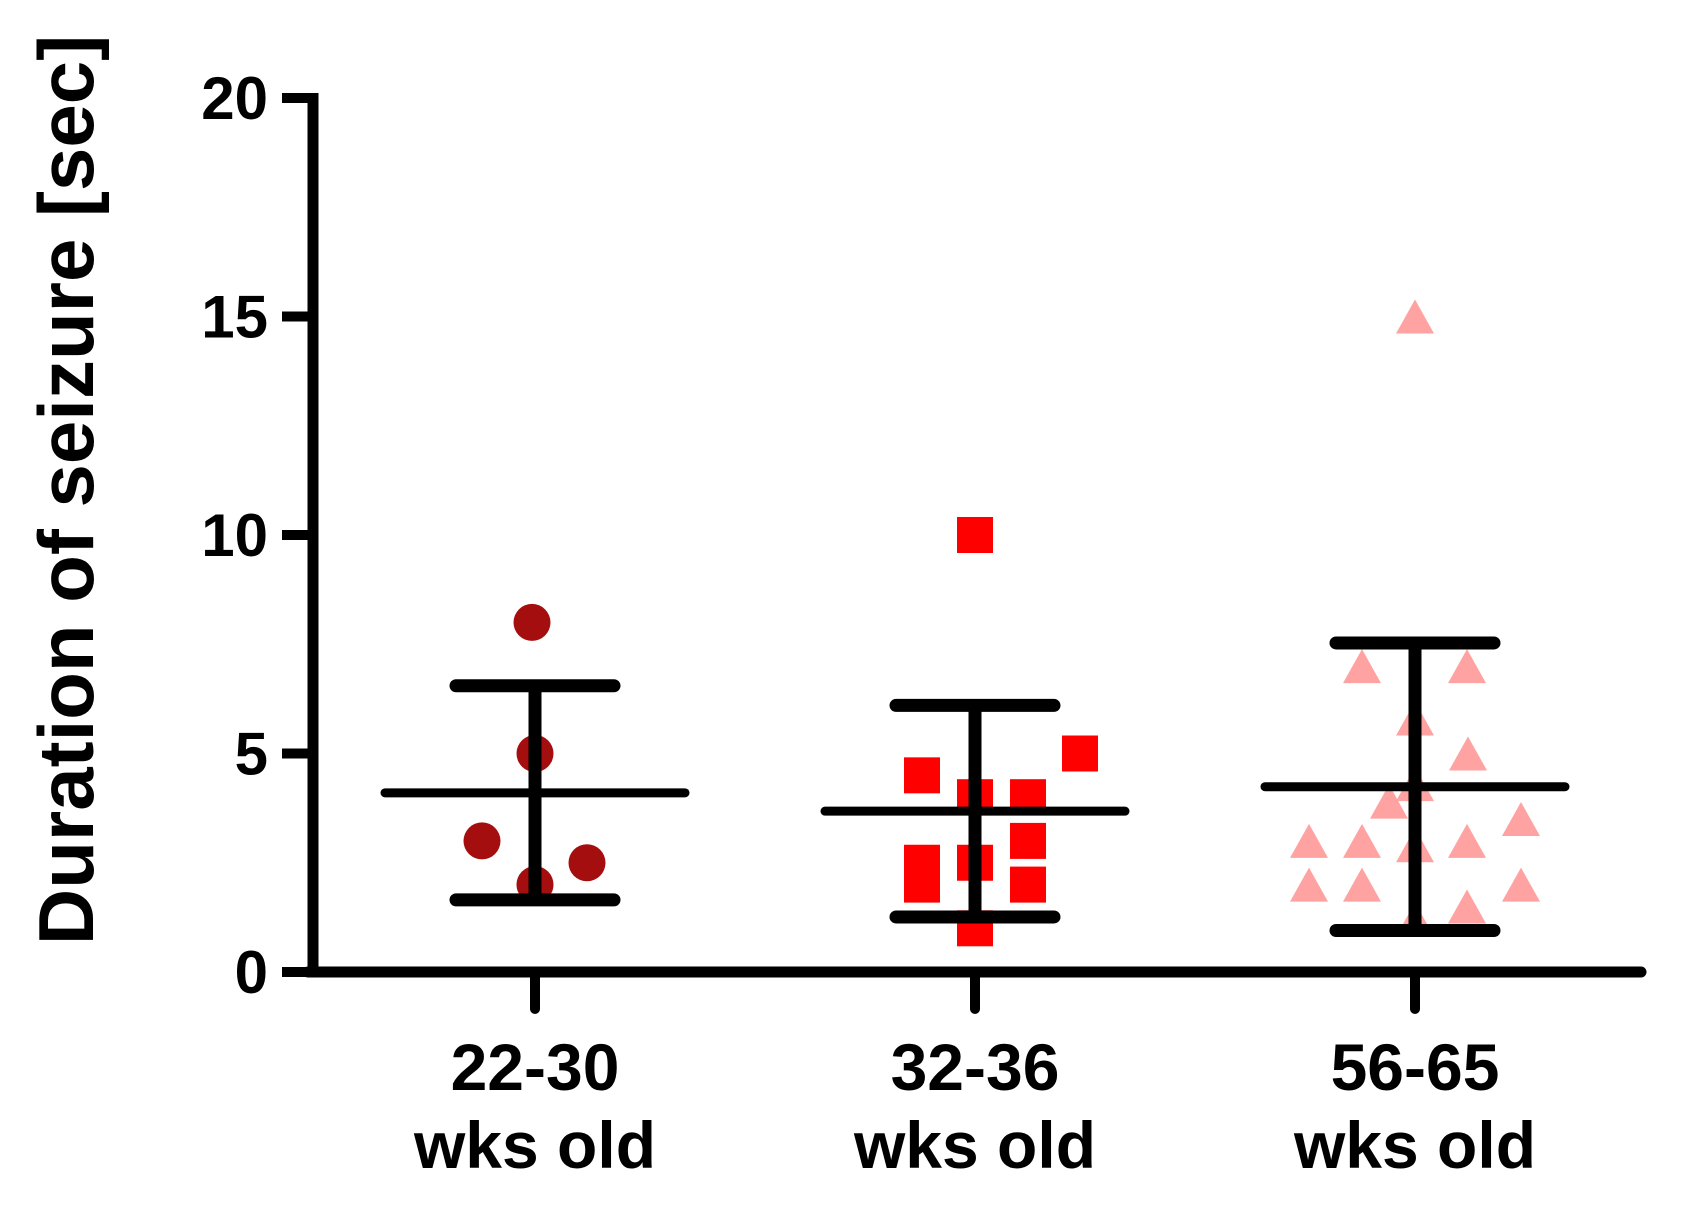 This screenshot has width=1698, height=1227. I want to click on x-group-label-age: 56-65, so click(1415, 1067).